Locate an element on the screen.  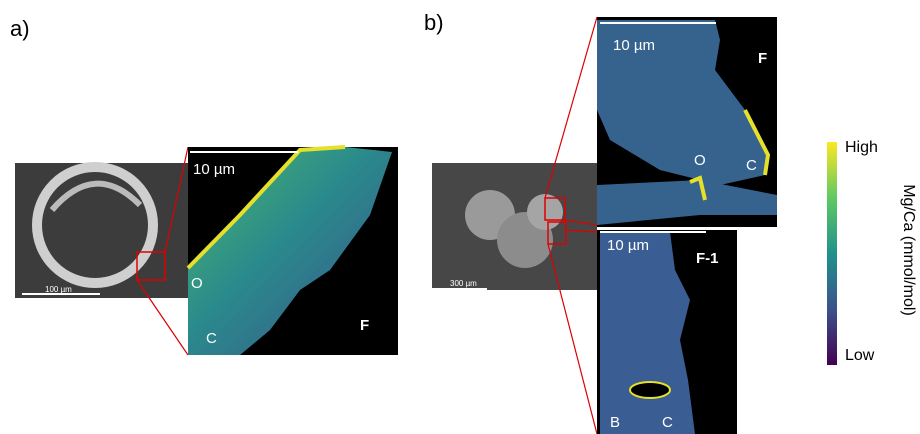
colorbar-title: Mg/Ca (mmol/mol) is located at coordinates (908, 250).